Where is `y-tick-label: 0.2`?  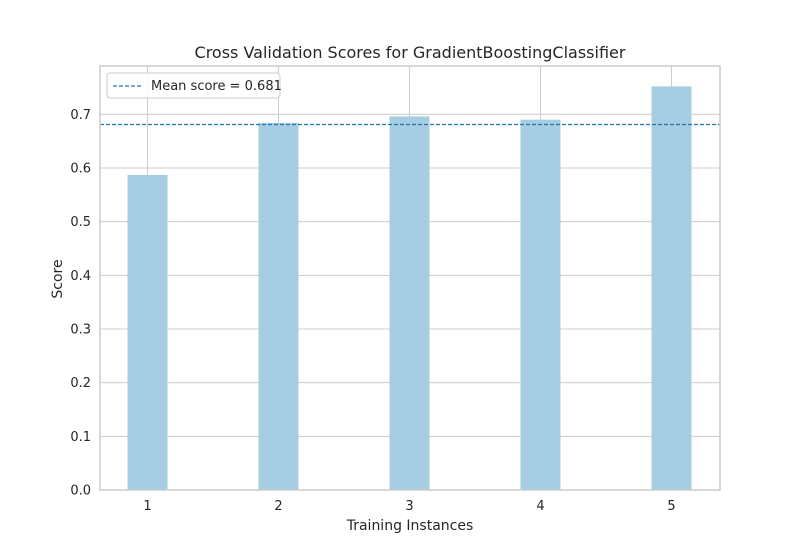
y-tick-label: 0.2 is located at coordinates (80, 383).